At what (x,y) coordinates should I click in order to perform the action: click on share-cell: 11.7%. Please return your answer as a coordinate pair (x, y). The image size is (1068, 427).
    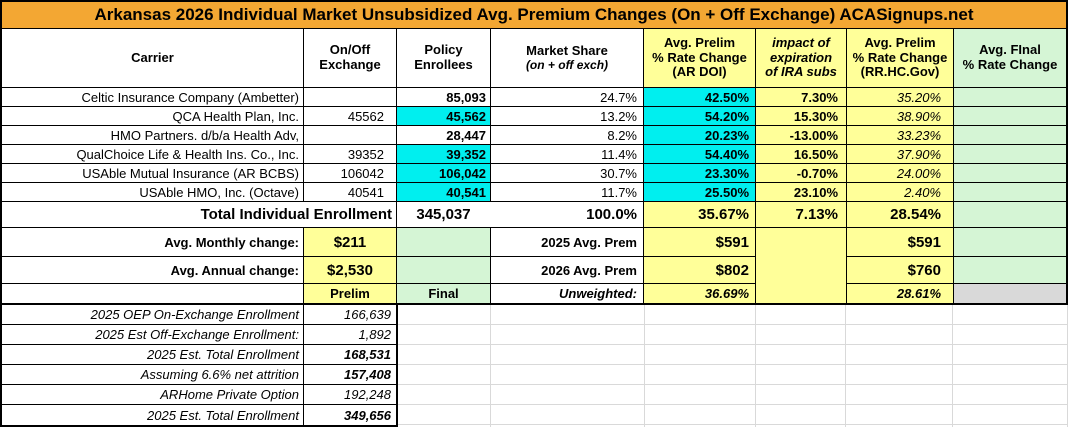
    Looking at the image, I should click on (567, 192).